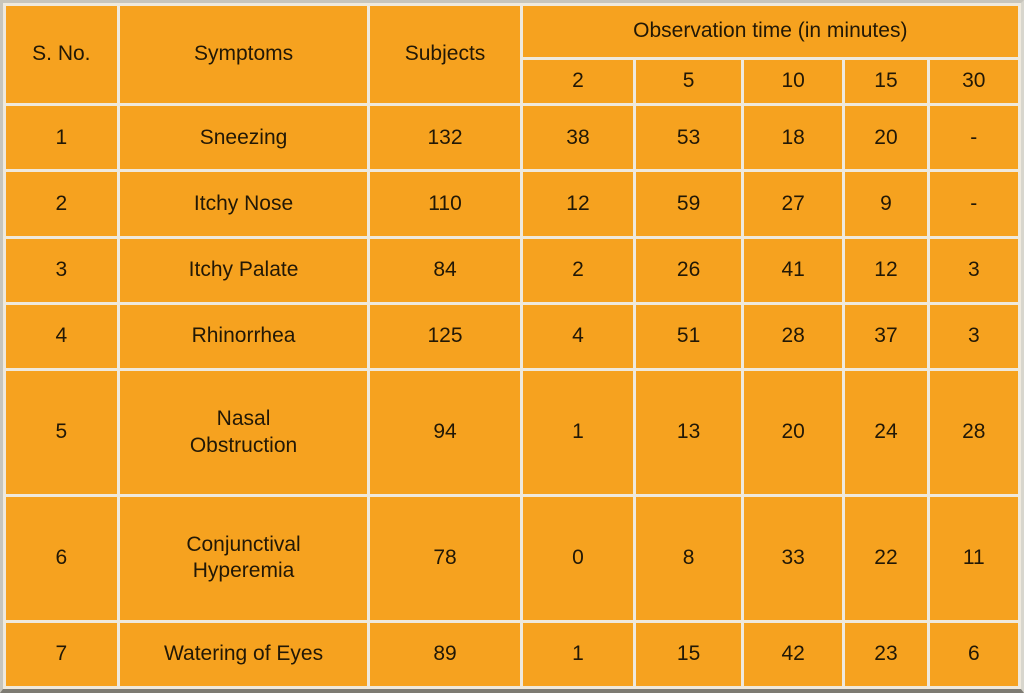  I want to click on cell-time-5: 59, so click(688, 204).